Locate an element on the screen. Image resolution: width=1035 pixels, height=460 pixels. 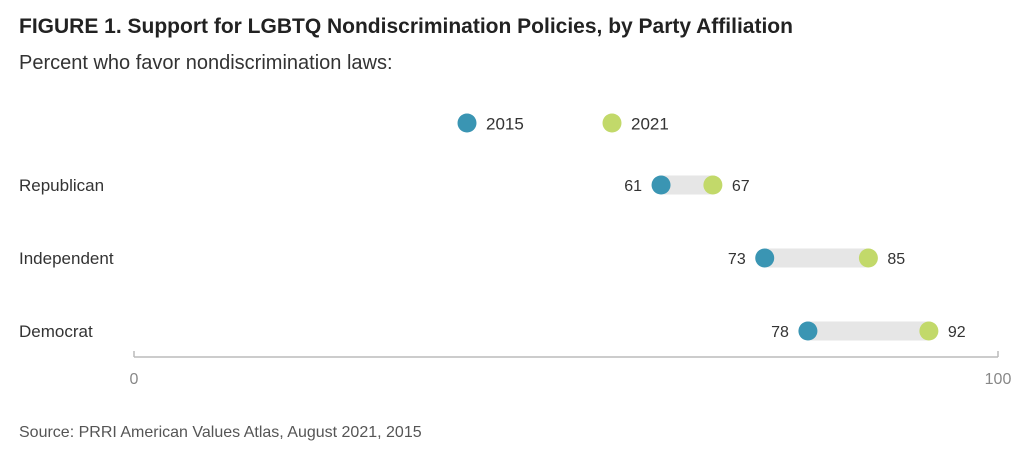
value-label-2015: 61 is located at coordinates (633, 186).